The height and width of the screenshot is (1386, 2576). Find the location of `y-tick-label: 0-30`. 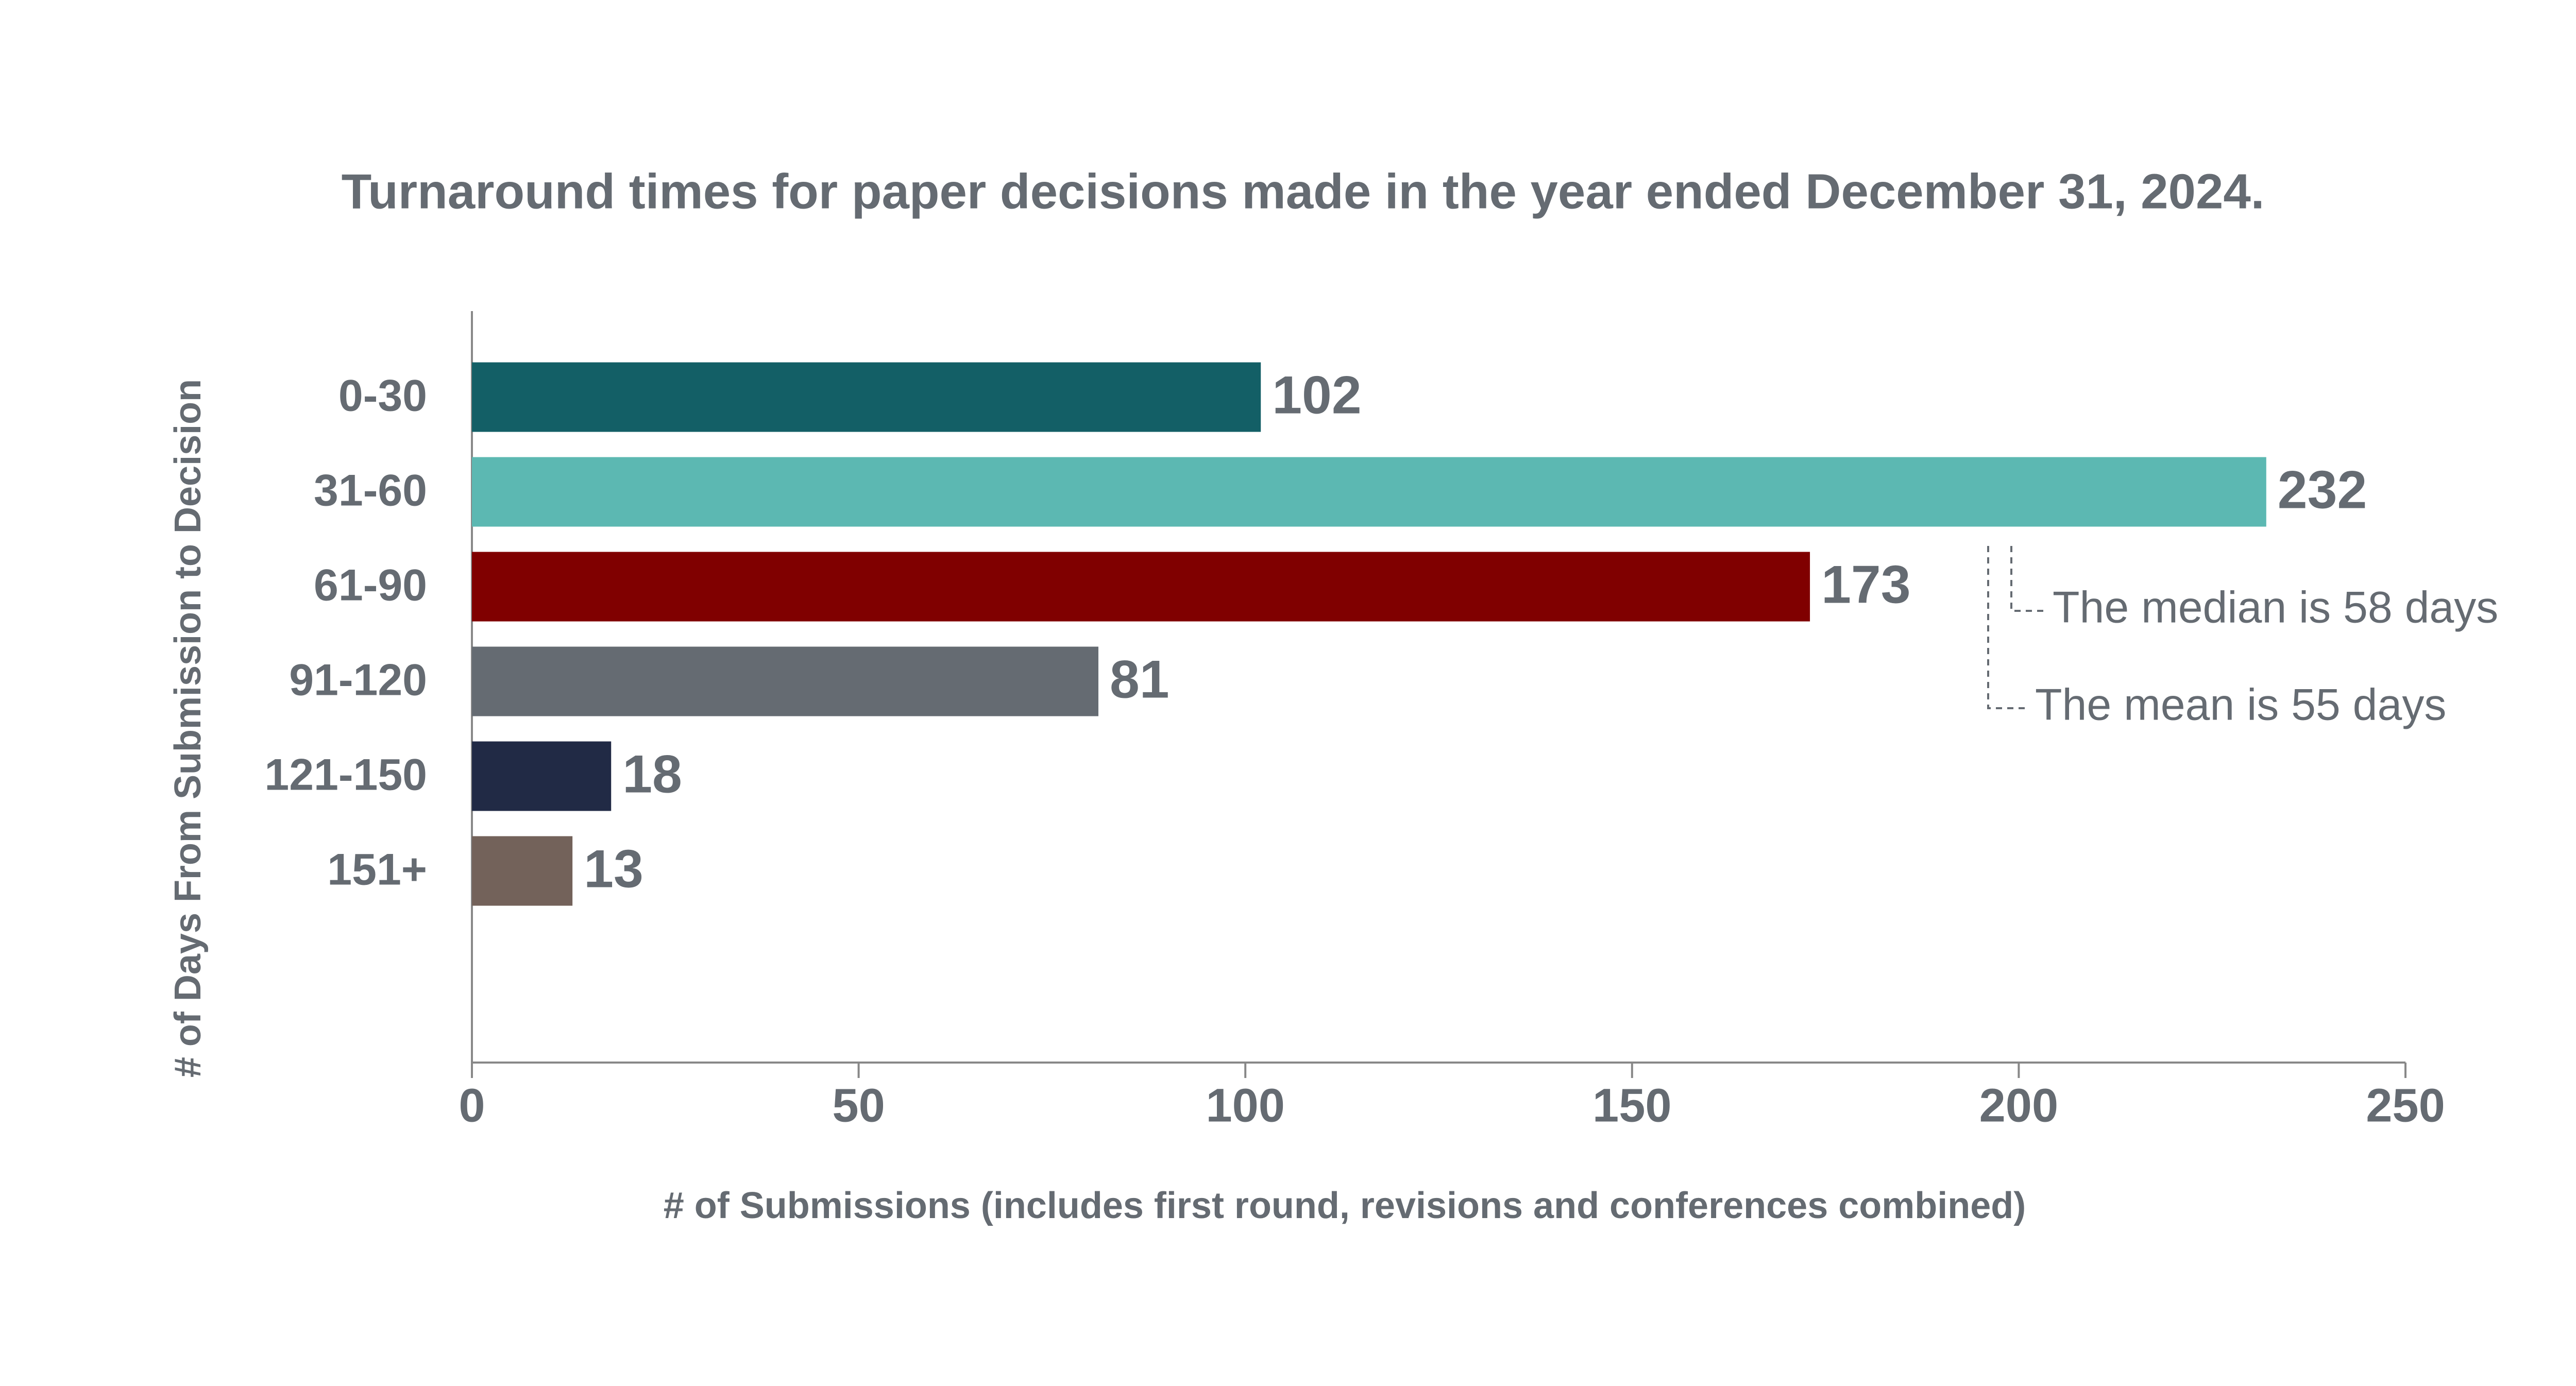

y-tick-label: 0-30 is located at coordinates (382, 396).